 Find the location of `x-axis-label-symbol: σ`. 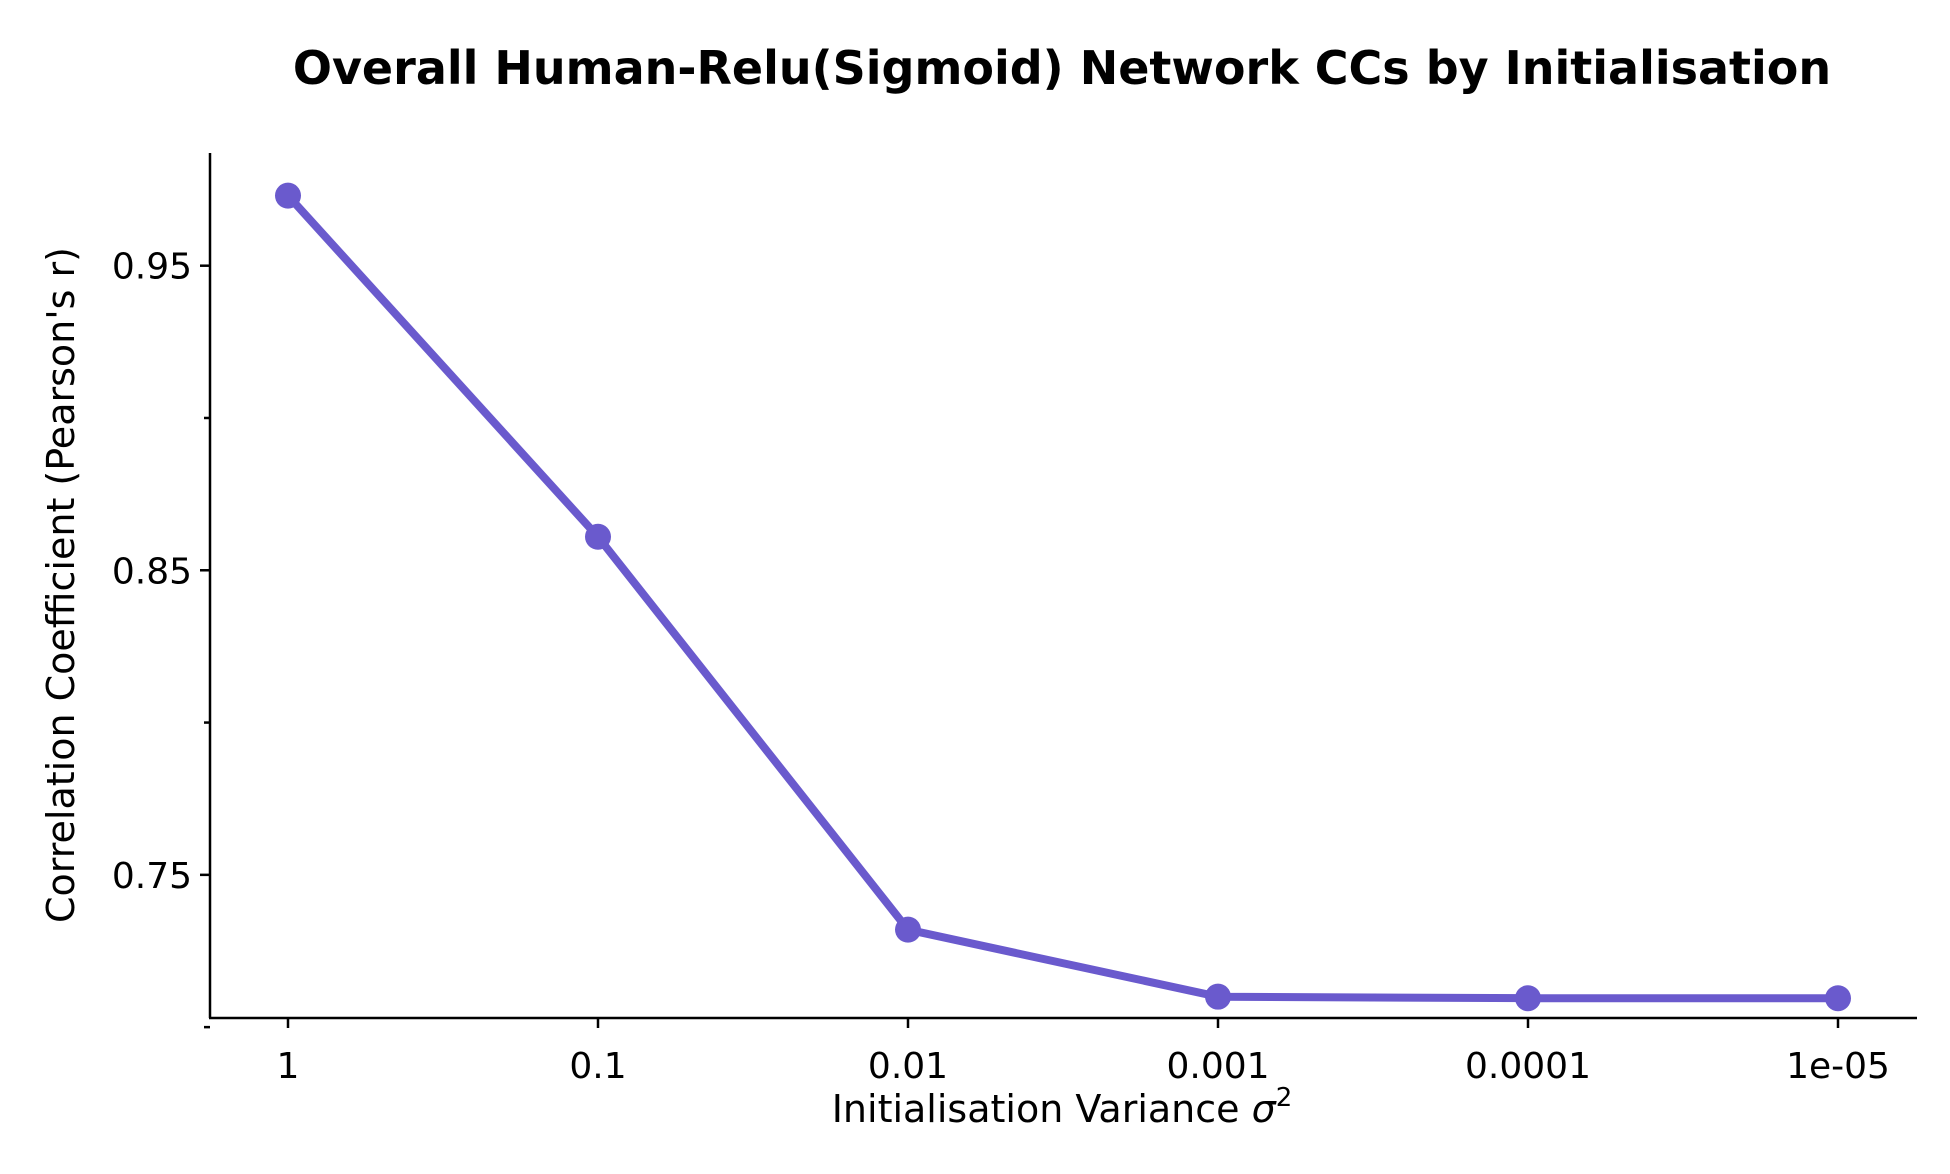

x-axis-label-symbol: σ is located at coordinates (1265, 1109).